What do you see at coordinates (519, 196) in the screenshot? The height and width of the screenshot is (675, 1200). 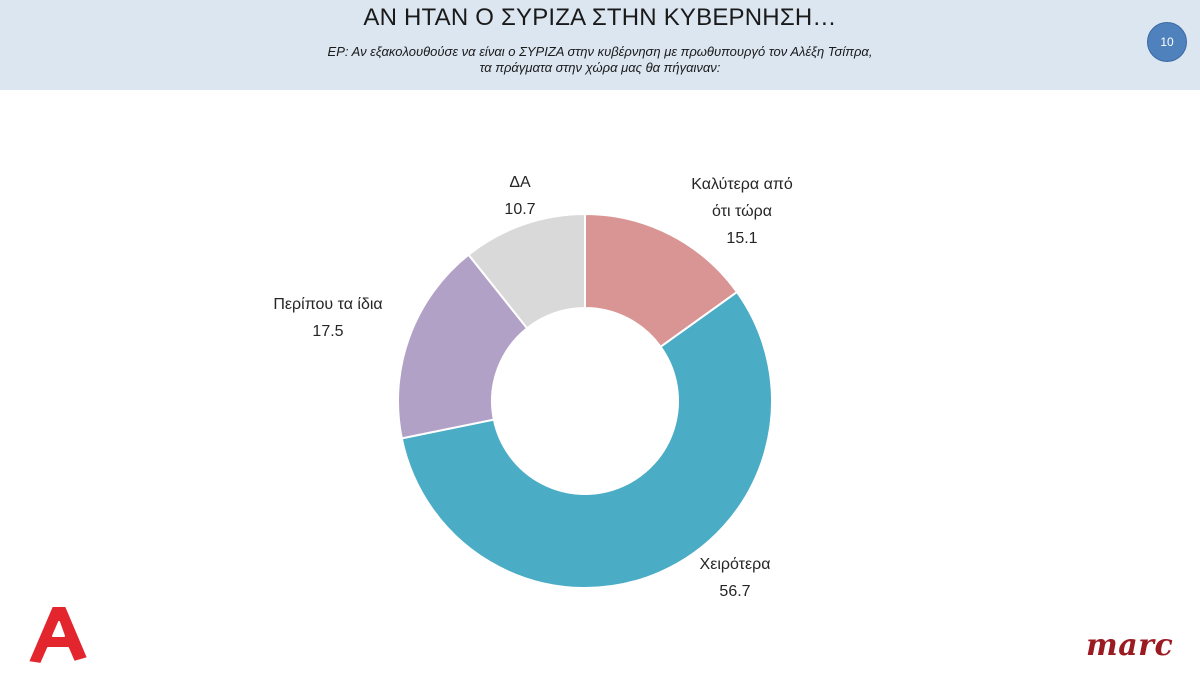 I see `slice-label-3: ΔΑ 10.7` at bounding box center [519, 196].